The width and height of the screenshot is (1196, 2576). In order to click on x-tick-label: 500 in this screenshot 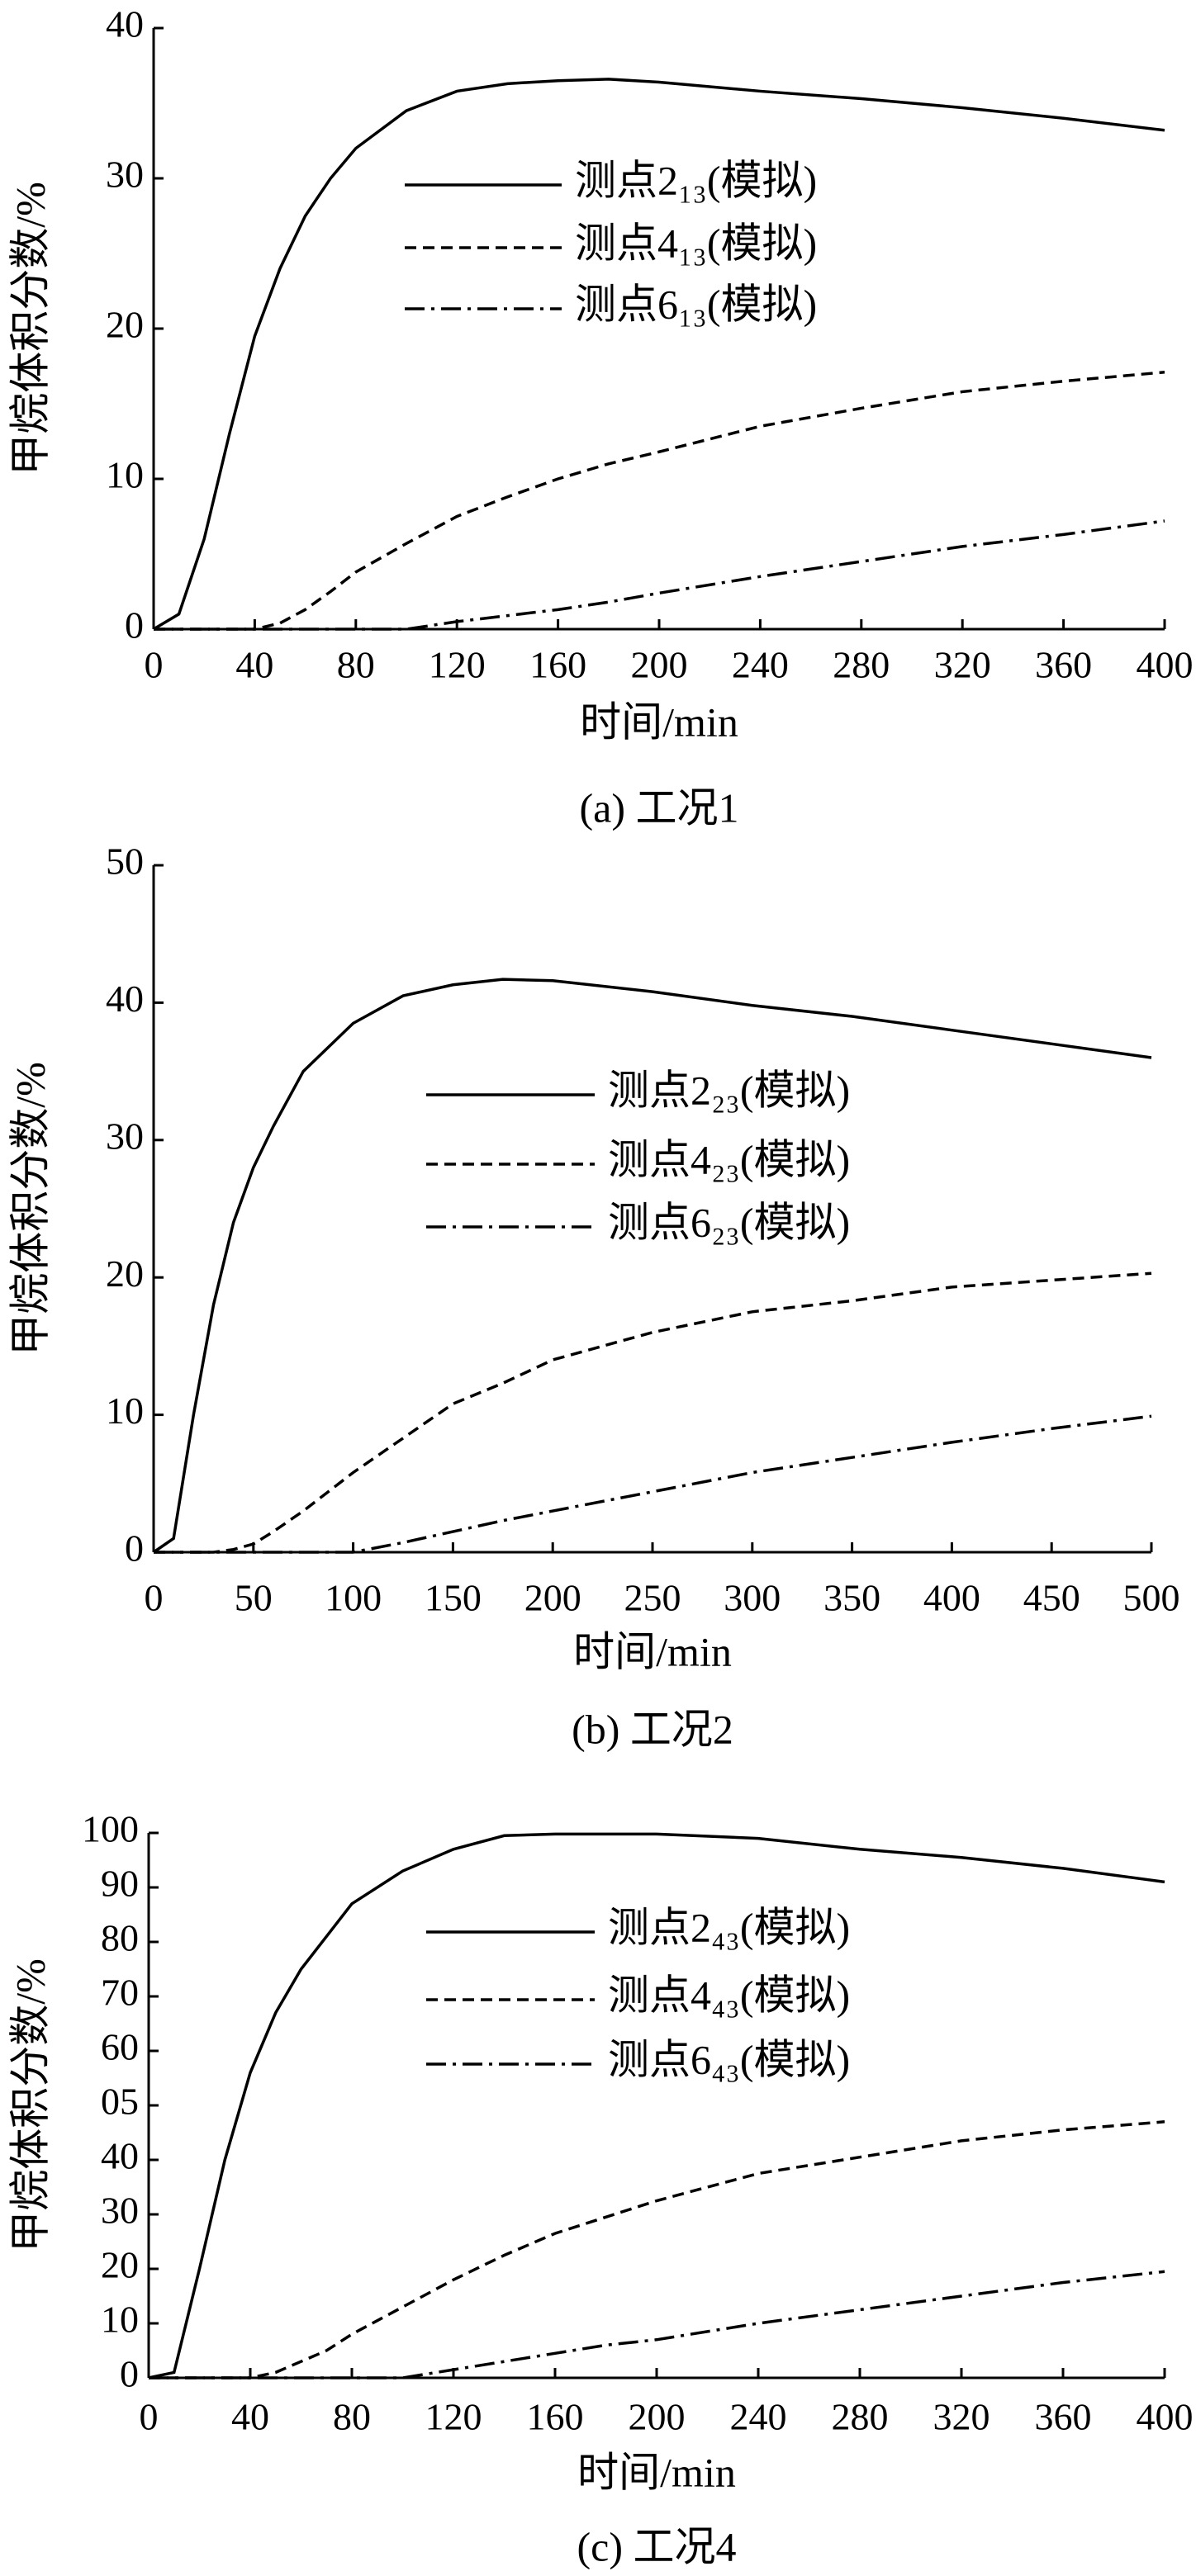, I will do `click(1151, 1598)`.